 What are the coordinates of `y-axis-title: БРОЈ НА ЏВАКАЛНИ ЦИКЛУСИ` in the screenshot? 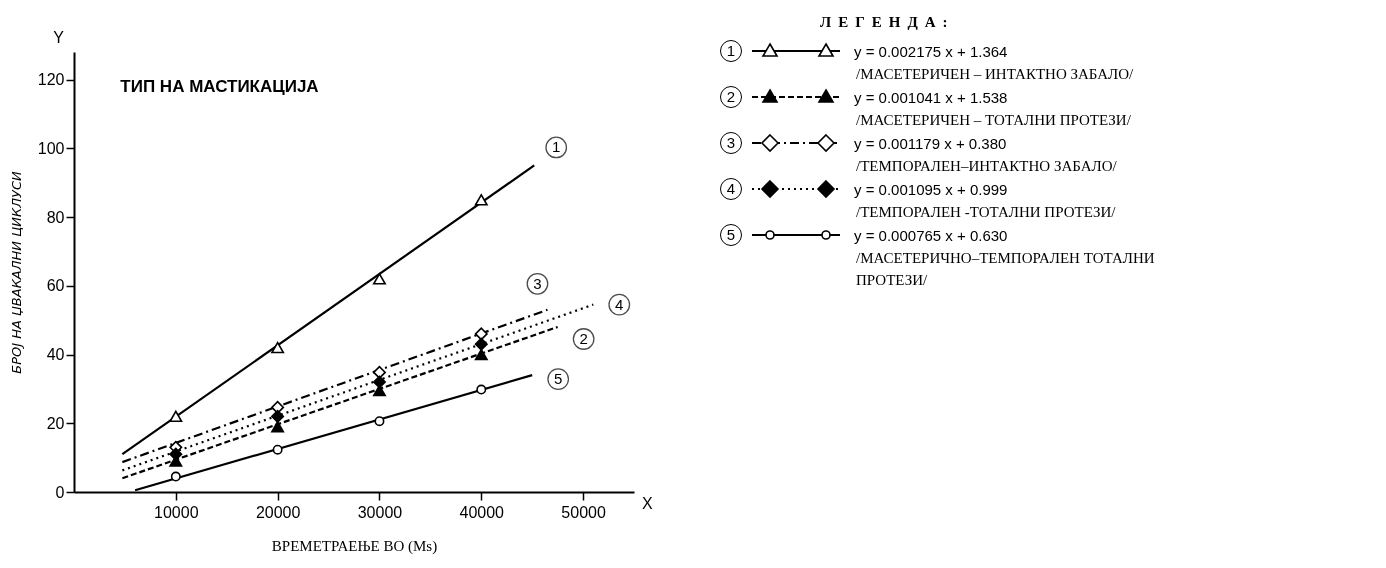 It's located at (16, 272).